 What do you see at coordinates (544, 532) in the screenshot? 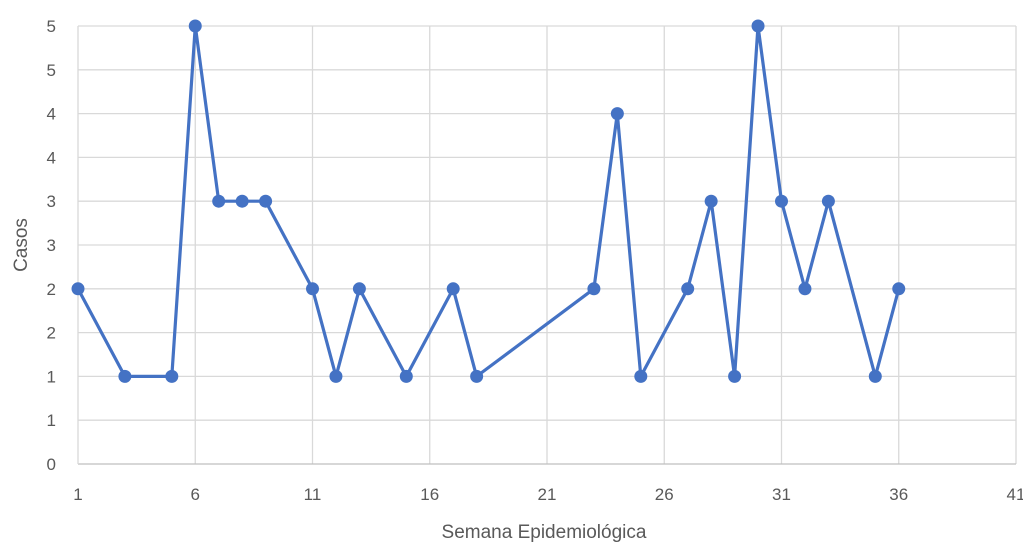
I see `x-axis-title: Semana Epidemiológica` at bounding box center [544, 532].